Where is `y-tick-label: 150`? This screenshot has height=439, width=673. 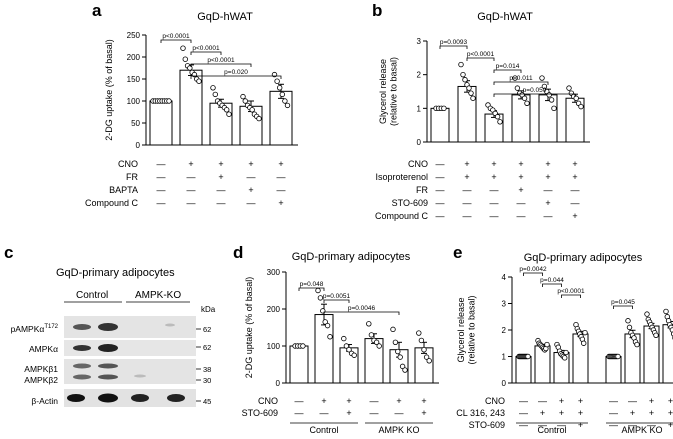
y-tick-label: 150 is located at coordinates (134, 79).